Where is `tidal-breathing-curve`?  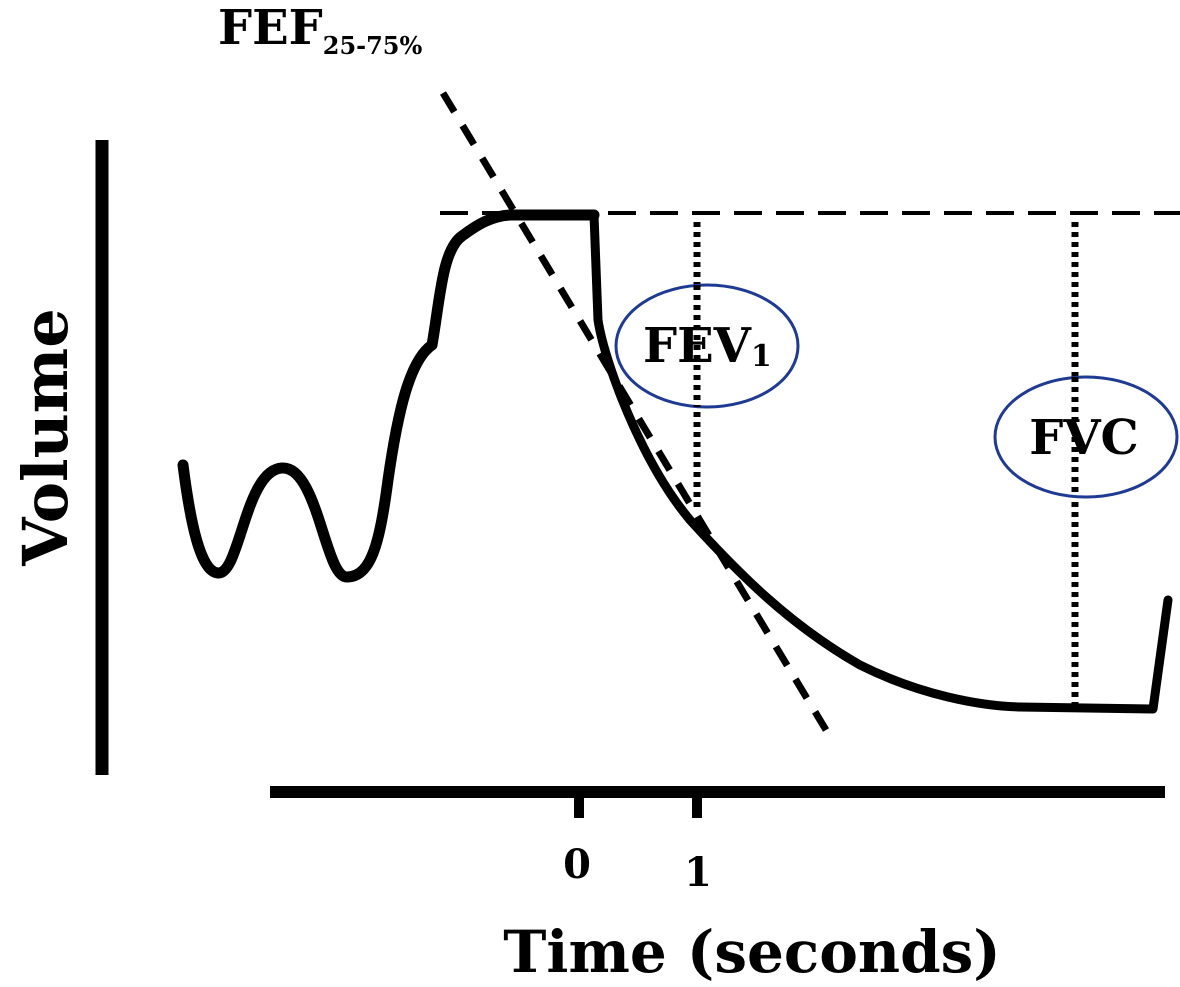
tidal-breathing-curve is located at coordinates (388, 396).